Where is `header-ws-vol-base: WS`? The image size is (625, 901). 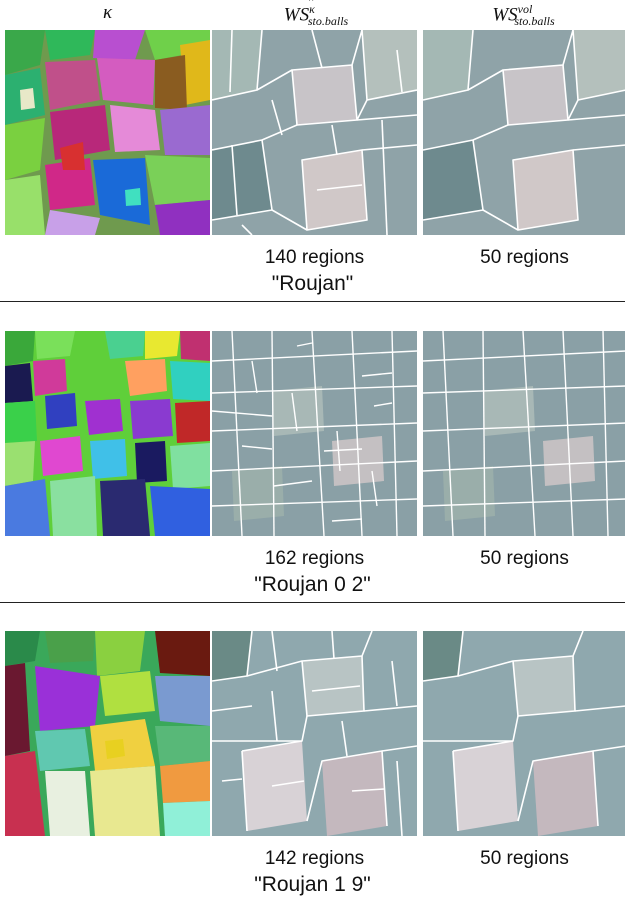
header-ws-vol-base: WS is located at coordinates (505, 15).